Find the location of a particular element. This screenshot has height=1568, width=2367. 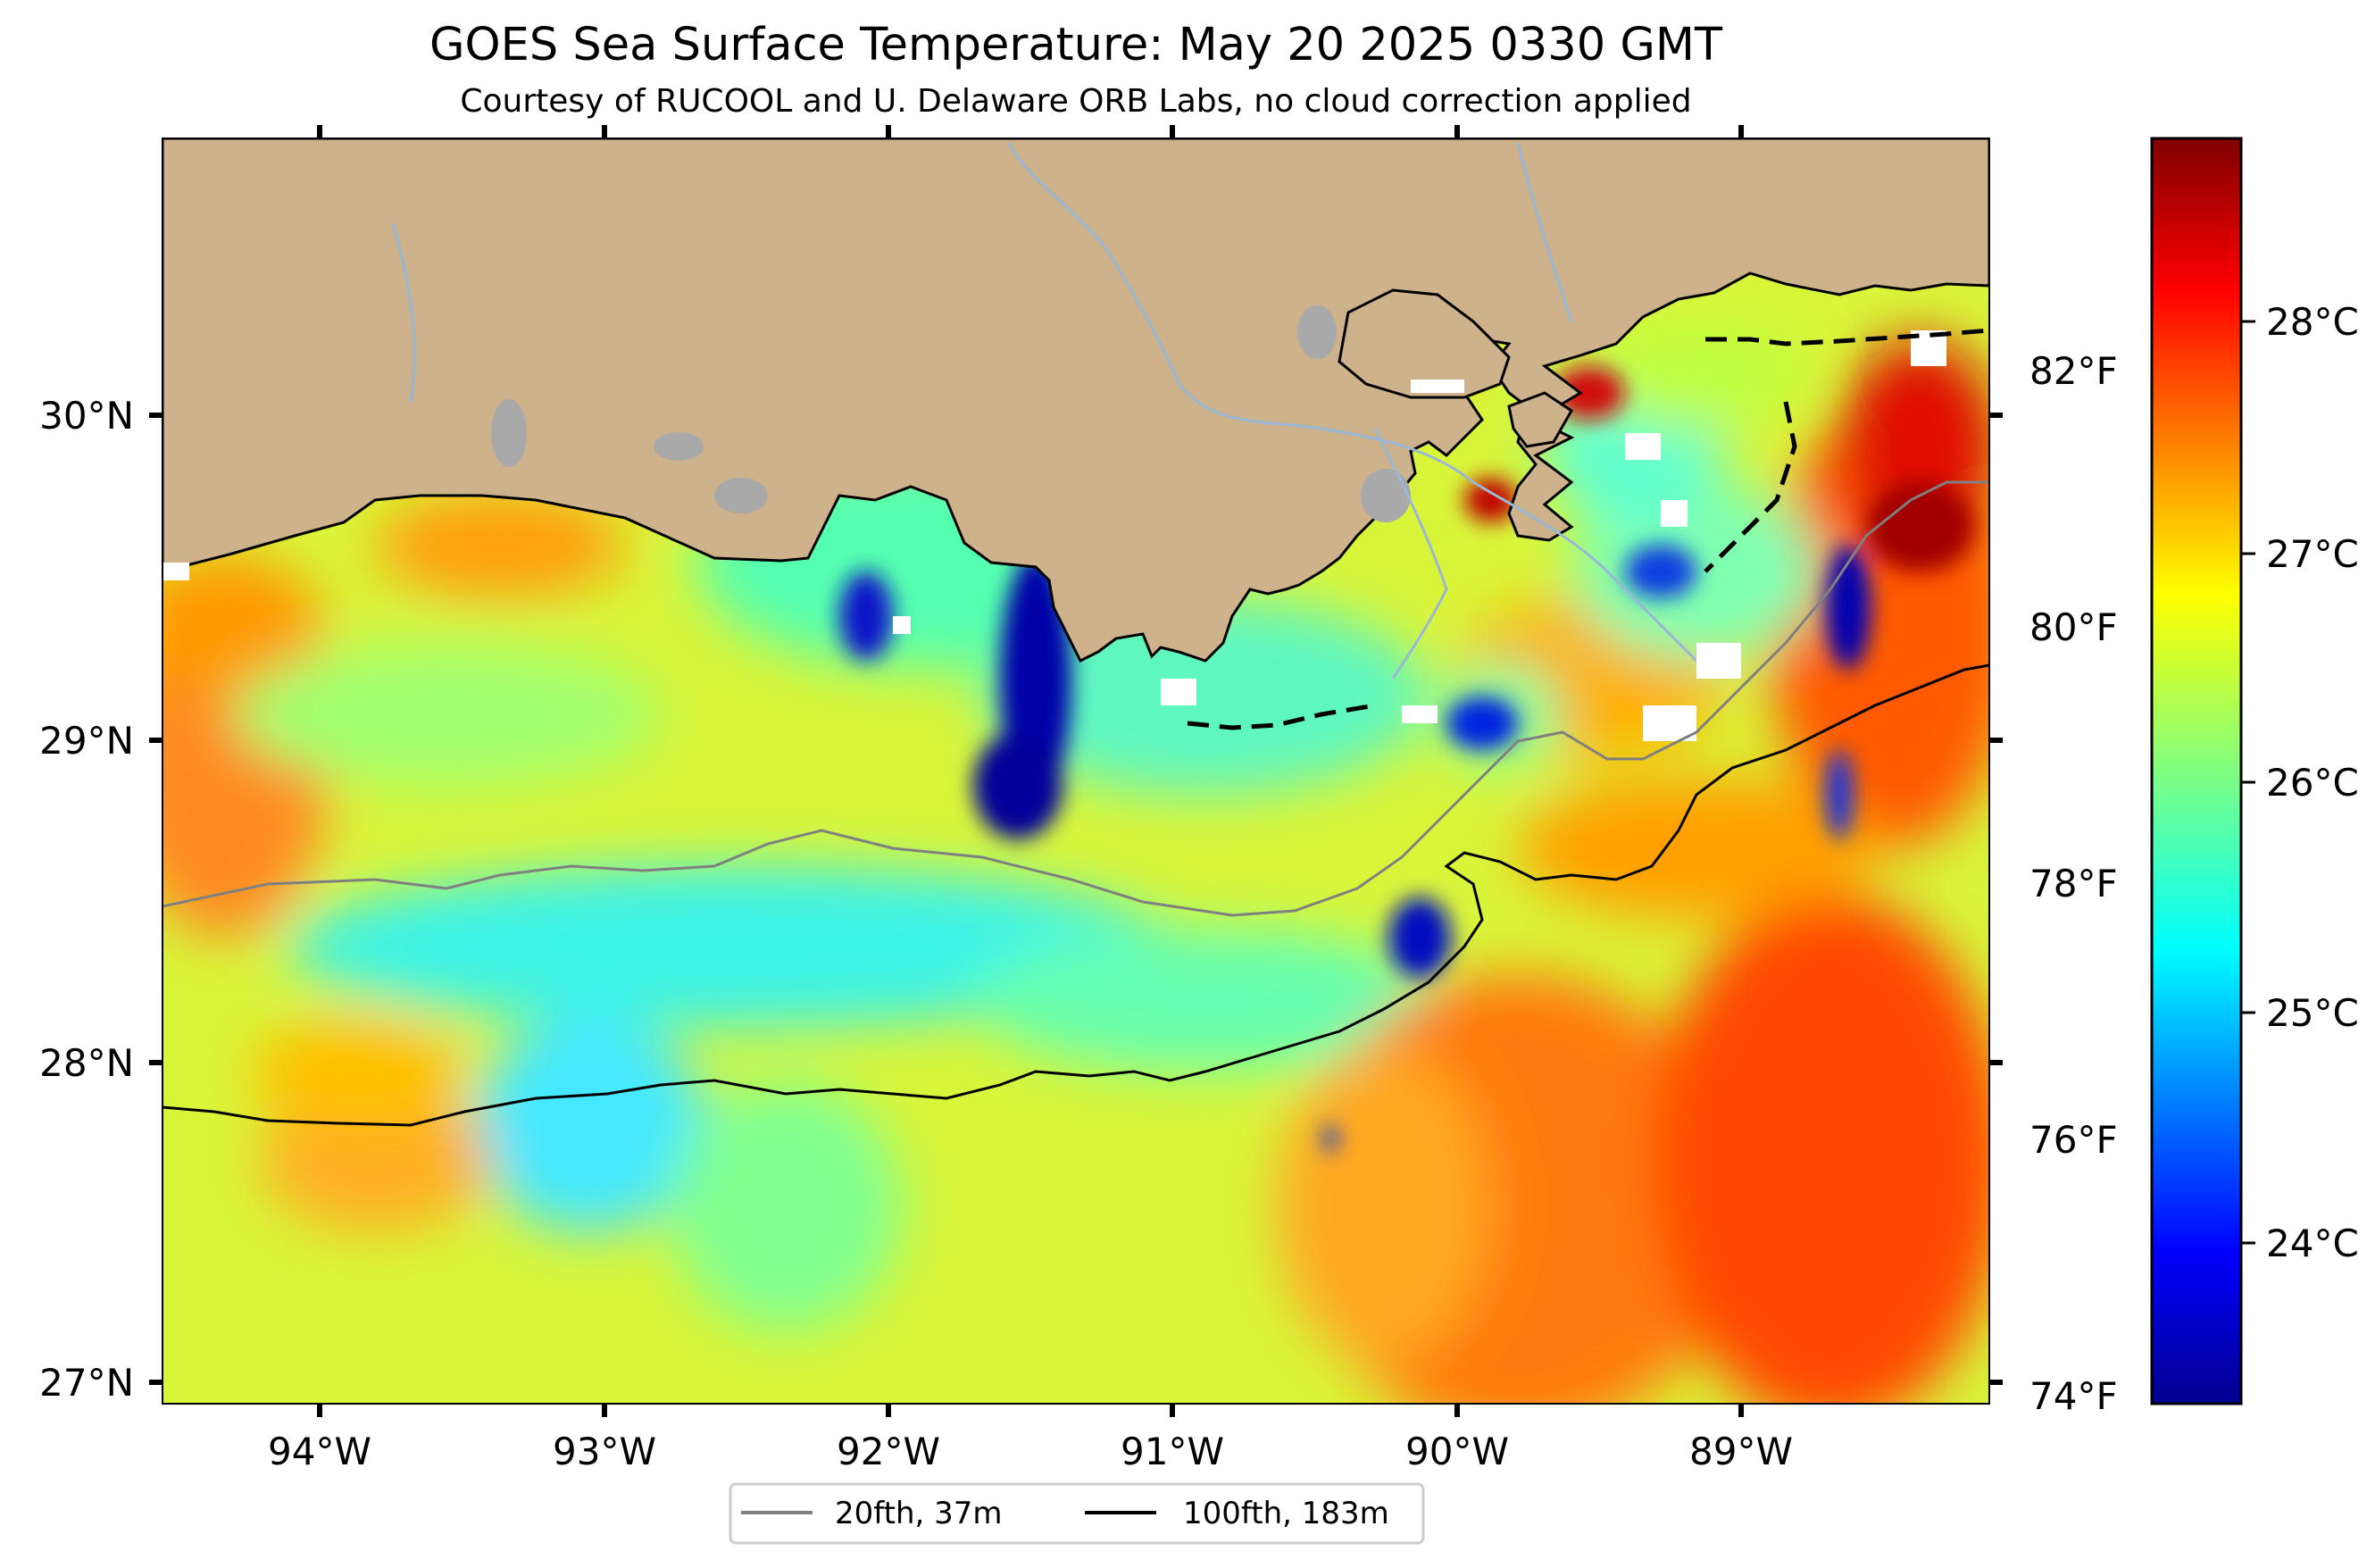

fahrenheit-labels: 82°F 80°F 78°F 76°F 74°F is located at coordinates (2073, 883).